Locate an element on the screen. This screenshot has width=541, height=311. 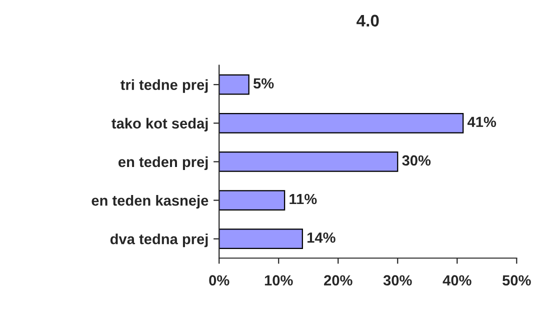
x-tick-label: 20% is located at coordinates (338, 280).